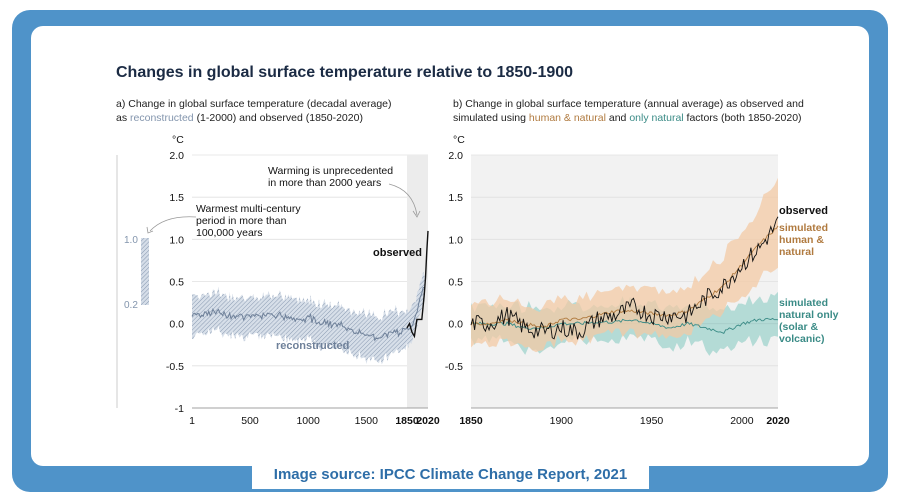 Image resolution: width=901 pixels, height=500 pixels. Describe the element at coordinates (407, 421) in the screenshot. I see `xtick-a-label: 1850` at that location.